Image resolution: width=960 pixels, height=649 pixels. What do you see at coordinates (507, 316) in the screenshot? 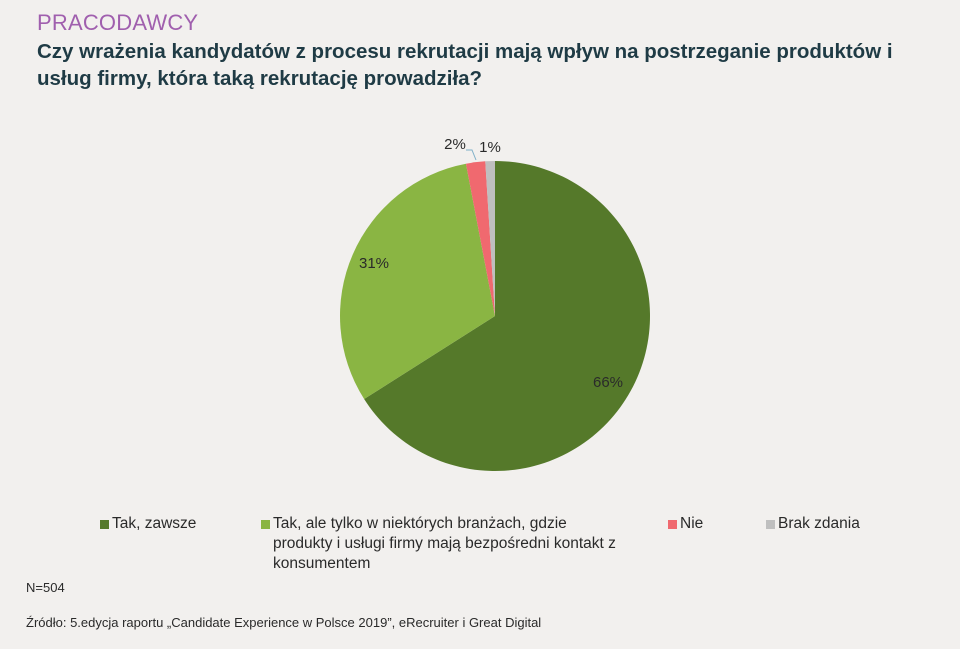
I see `pie-slice-tak-zawsze` at bounding box center [507, 316].